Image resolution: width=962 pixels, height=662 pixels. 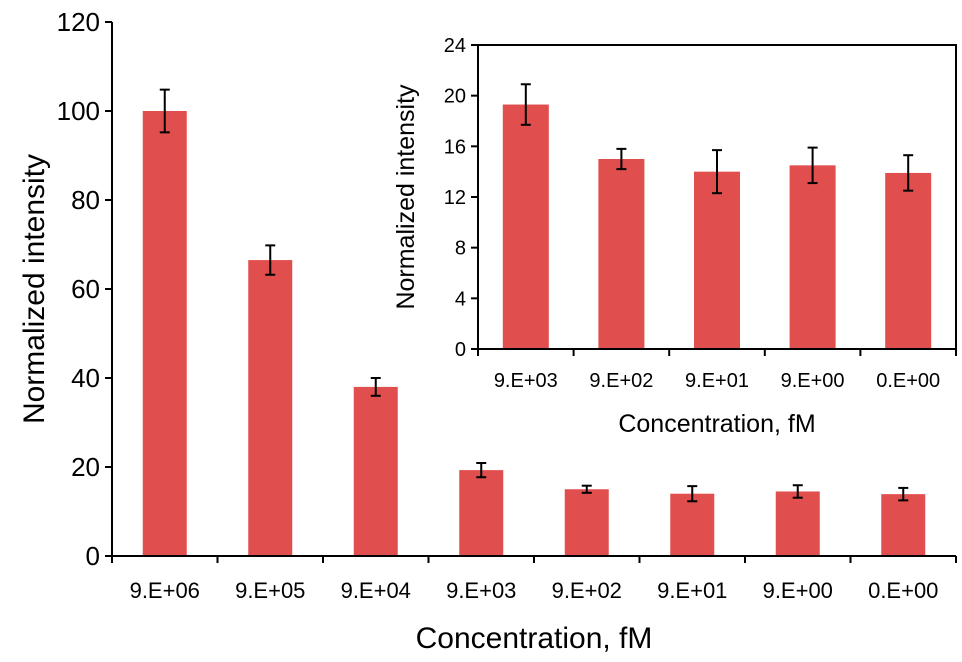 What do you see at coordinates (455, 46) in the screenshot?
I see `inset-y-tick-label: 24` at bounding box center [455, 46].